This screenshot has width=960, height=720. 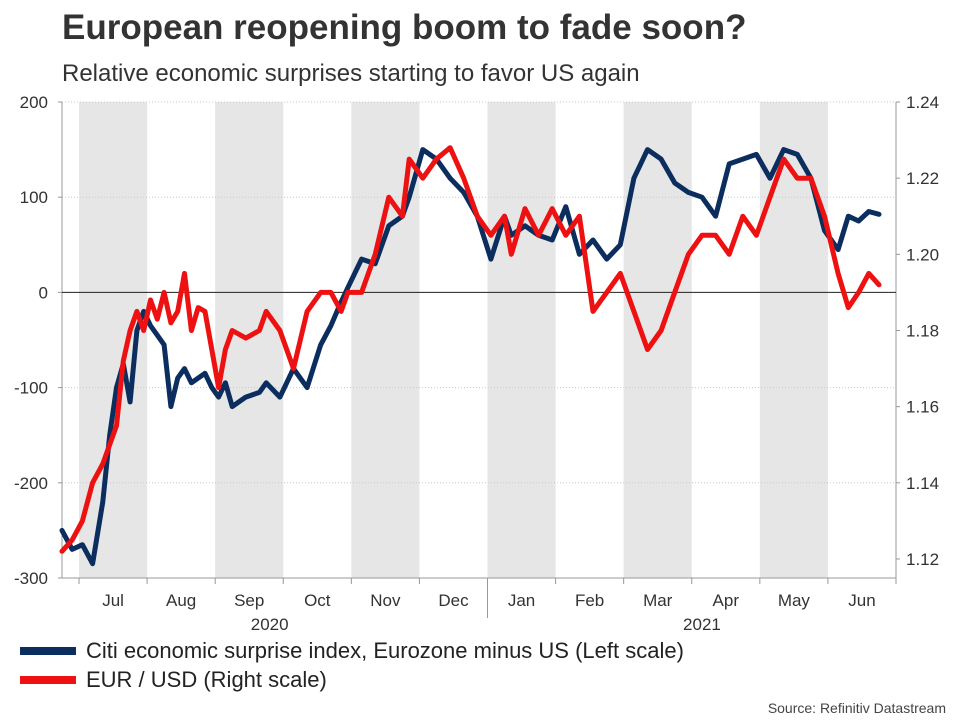 What do you see at coordinates (521, 600) in the screenshot?
I see `month-label: Jan` at bounding box center [521, 600].